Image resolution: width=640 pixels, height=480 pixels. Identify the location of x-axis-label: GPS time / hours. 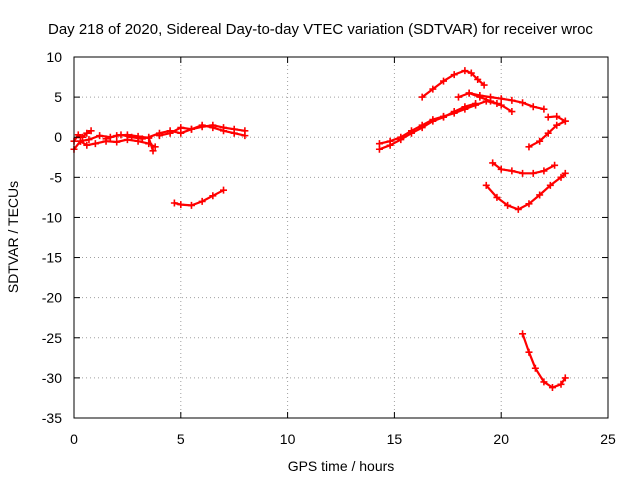
(341, 466).